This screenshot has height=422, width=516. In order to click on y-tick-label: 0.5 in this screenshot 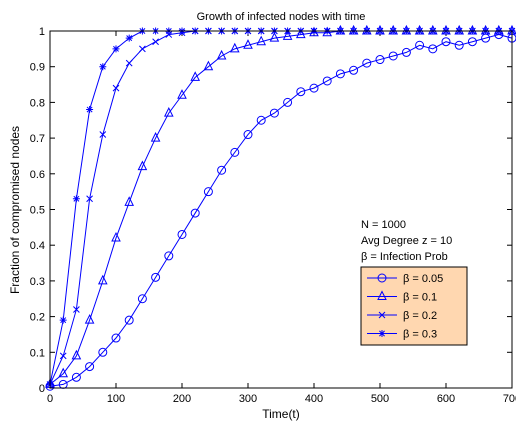, I will do `click(37, 211)`.